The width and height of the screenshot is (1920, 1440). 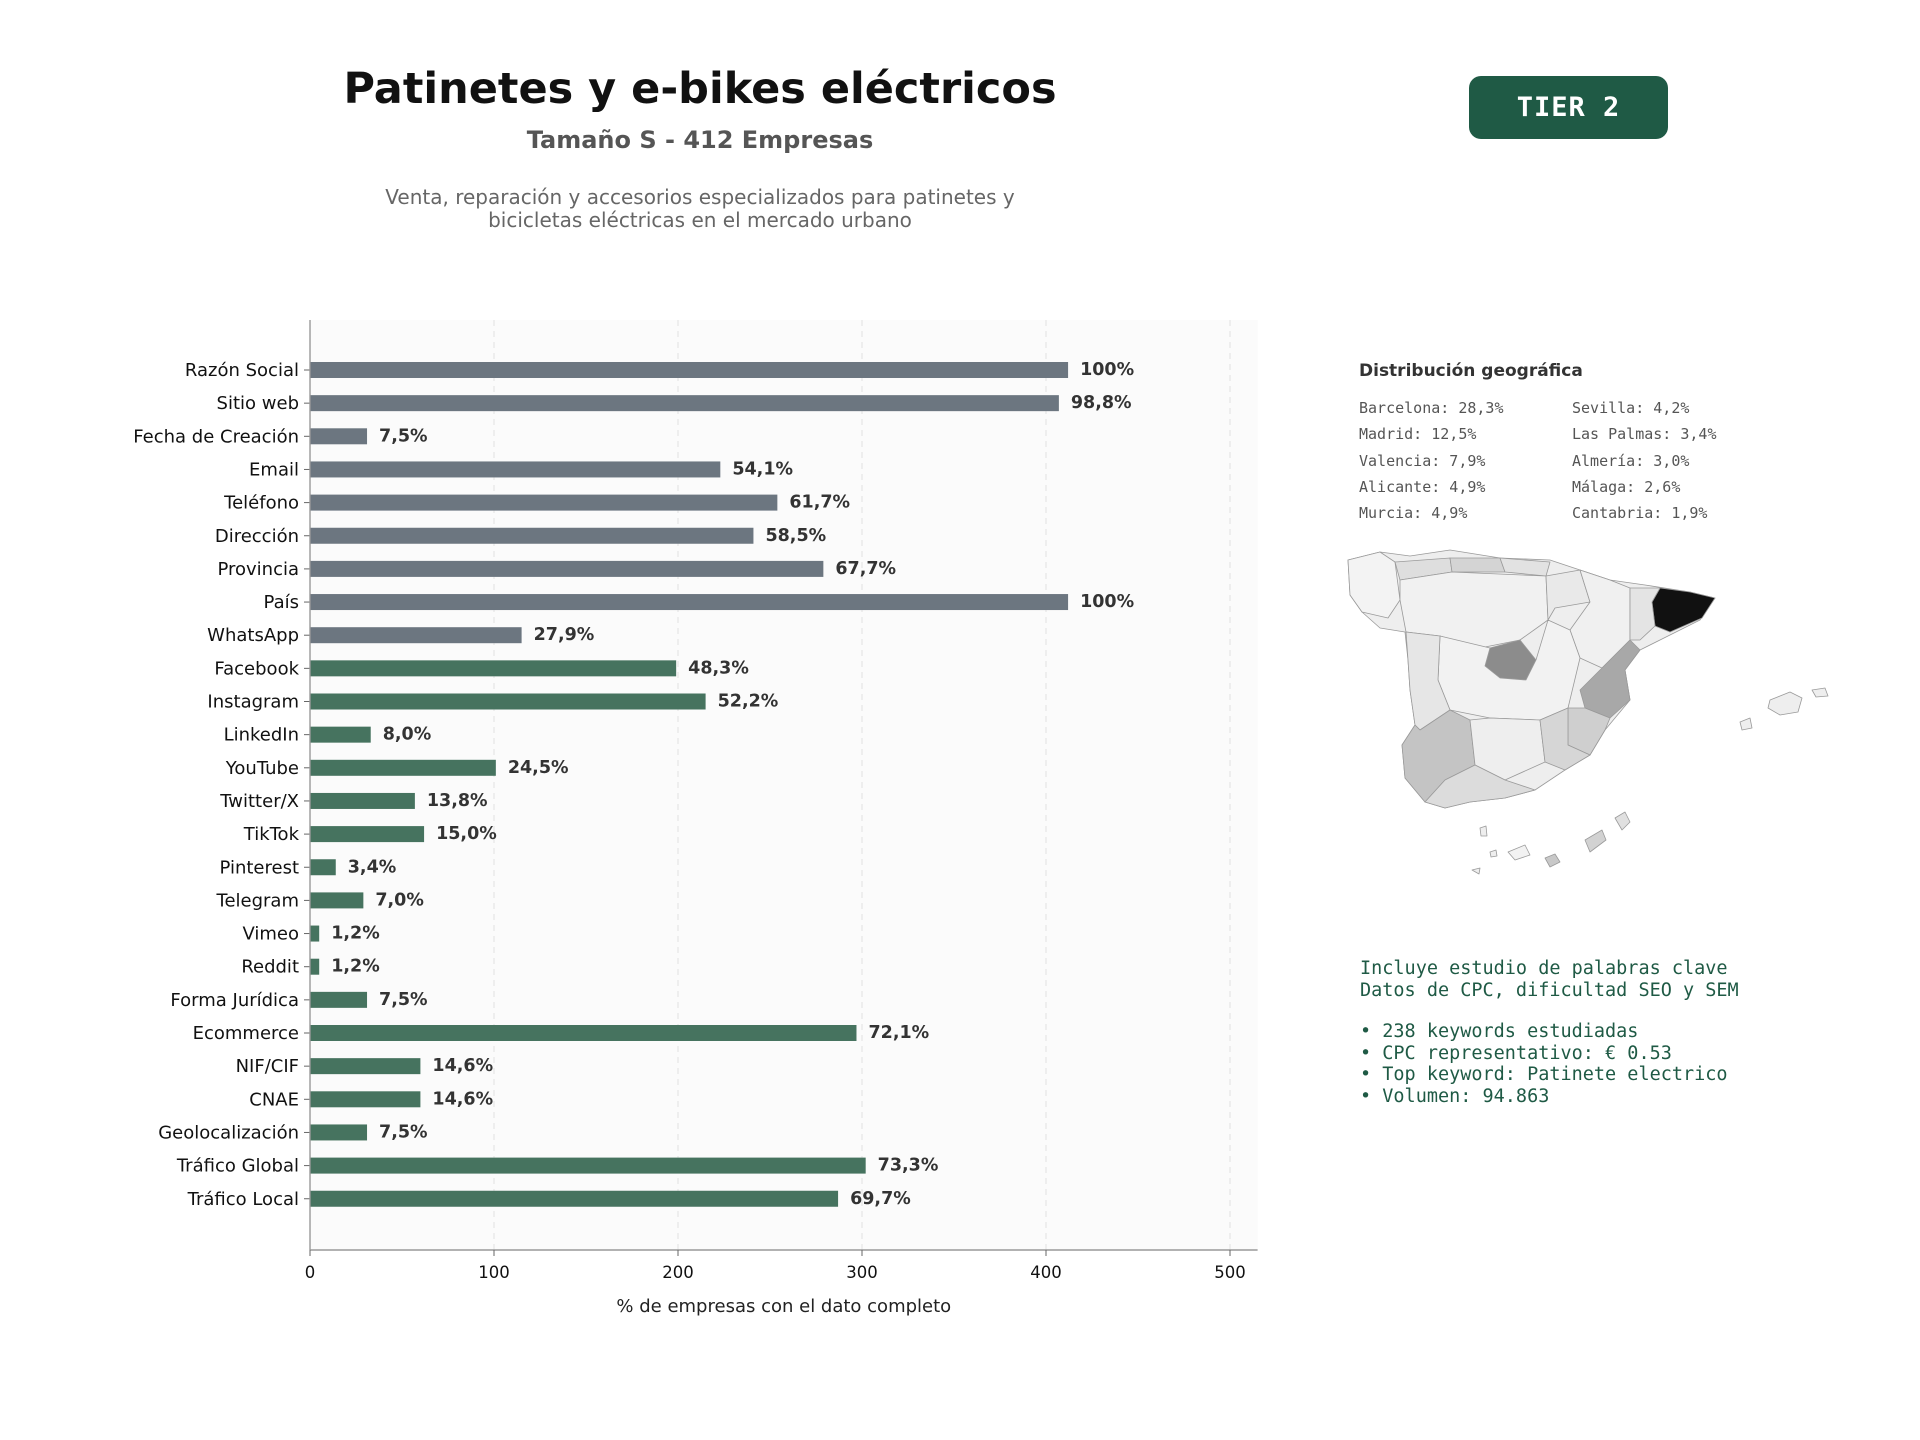 I want to click on region-canarias-gomera, so click(x=1493, y=853).